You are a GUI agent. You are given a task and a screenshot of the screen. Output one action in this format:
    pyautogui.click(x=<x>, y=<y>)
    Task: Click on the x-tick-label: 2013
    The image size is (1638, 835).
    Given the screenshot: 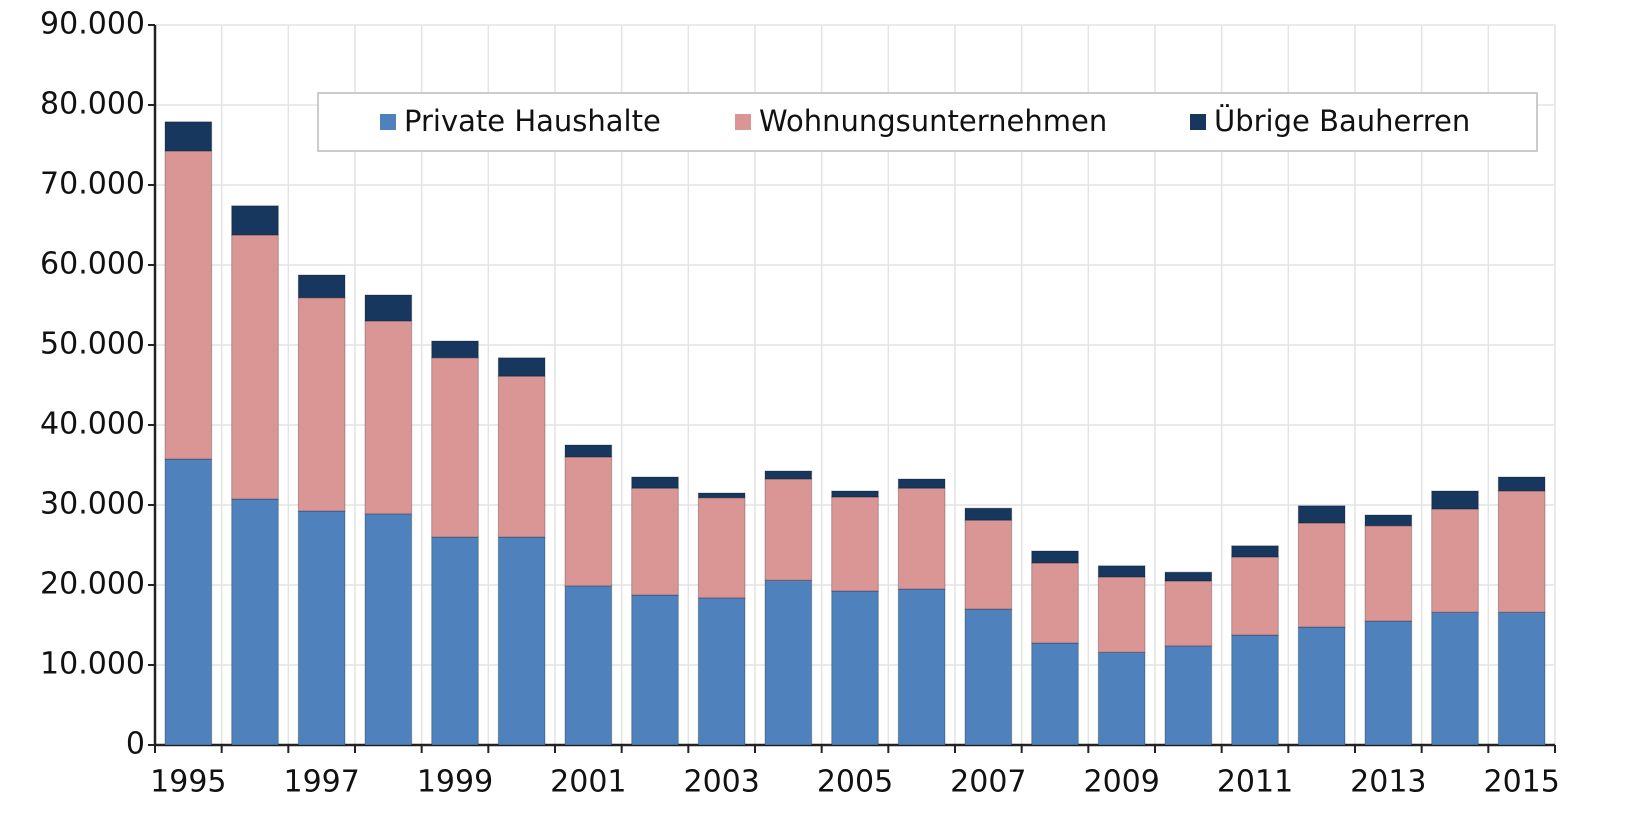 What is the action you would take?
    pyautogui.click(x=1388, y=782)
    